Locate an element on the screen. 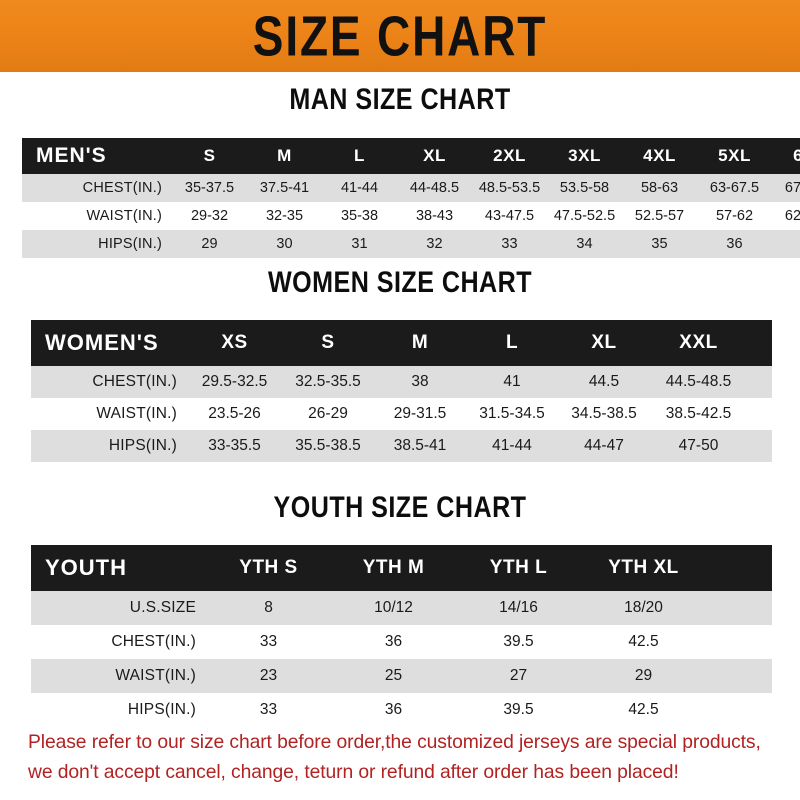 The image size is (800, 800). table-cell: 42.5 is located at coordinates (643, 642).